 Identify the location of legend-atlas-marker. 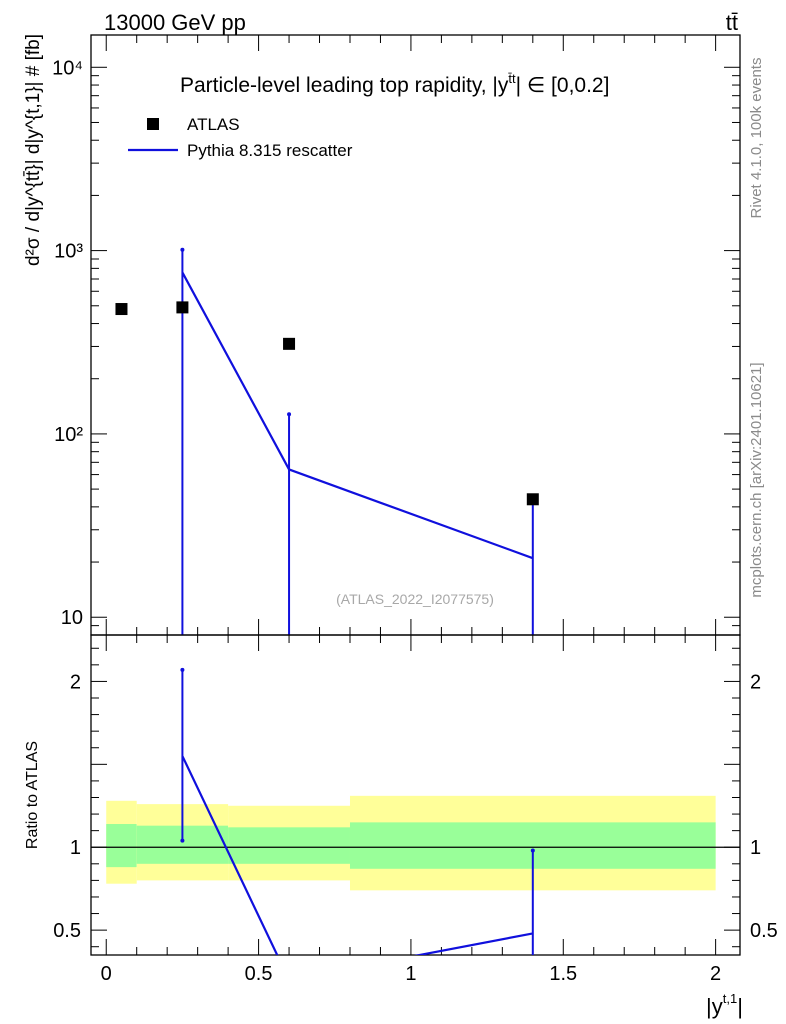
(153, 124).